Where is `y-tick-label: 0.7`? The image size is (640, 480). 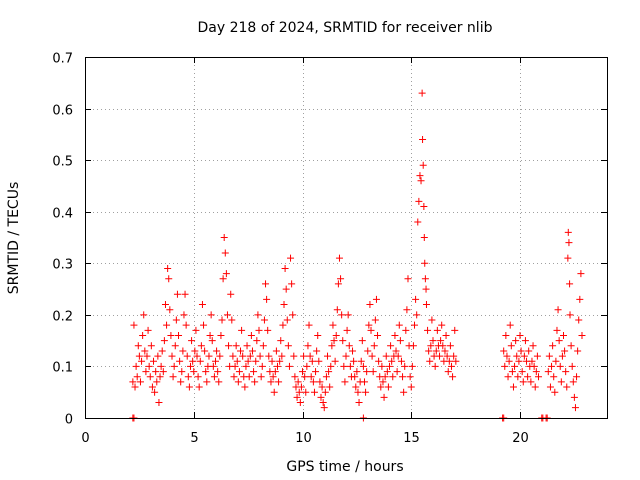 y-tick-label: 0.7 is located at coordinates (62, 59).